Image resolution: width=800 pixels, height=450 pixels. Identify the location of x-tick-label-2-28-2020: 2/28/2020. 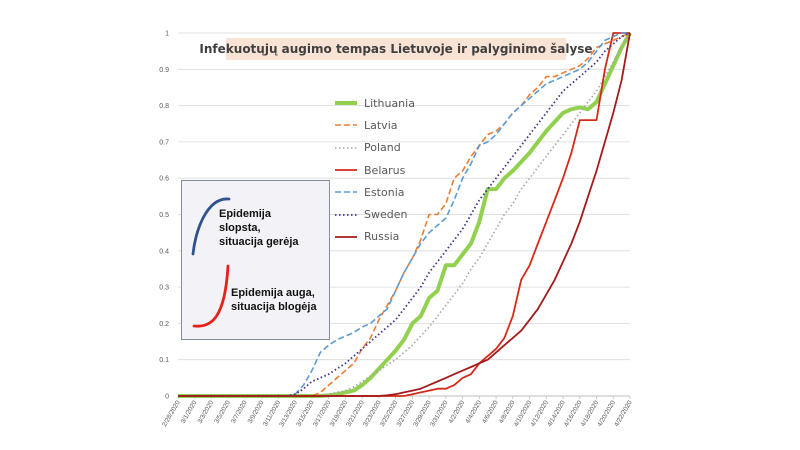
(171, 413).